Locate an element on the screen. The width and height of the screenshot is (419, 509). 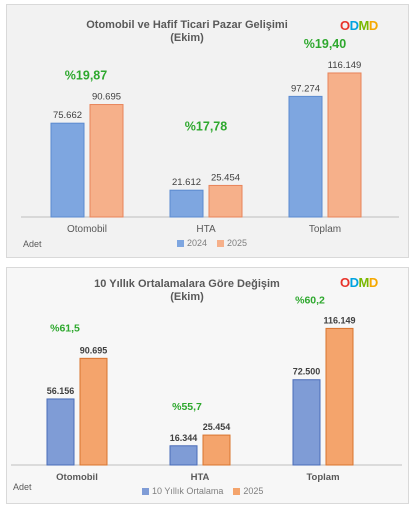
change-label-toplam: %19,40 is located at coordinates (325, 44).